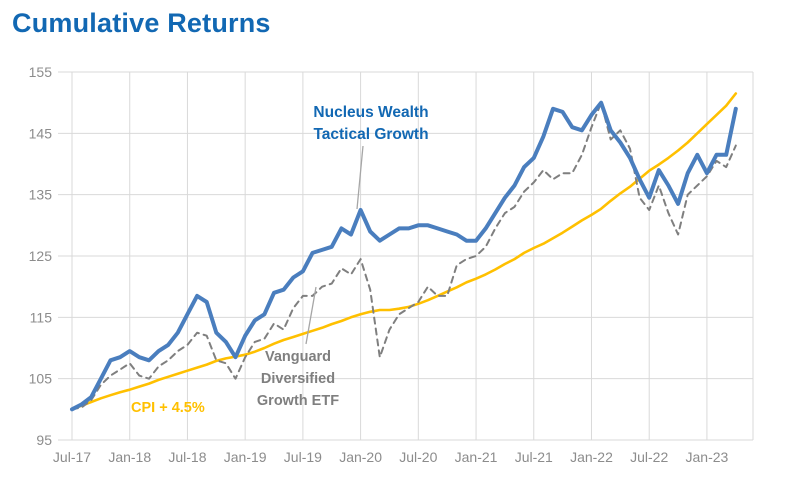 The image size is (793, 491). What do you see at coordinates (168, 408) in the screenshot?
I see `cpi-label: CPI + 4.5%` at bounding box center [168, 408].